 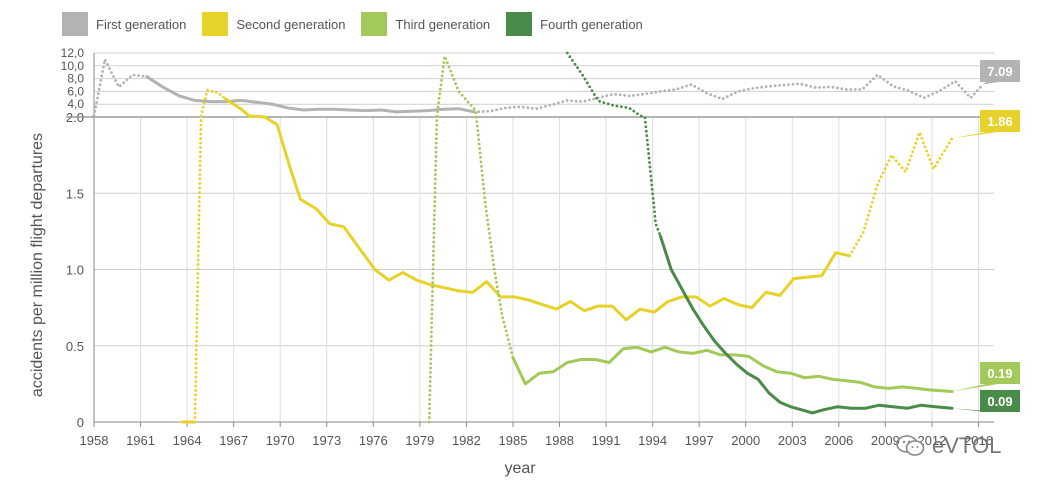 What do you see at coordinates (326, 440) in the screenshot?
I see `x-tick-label: 1973` at bounding box center [326, 440].